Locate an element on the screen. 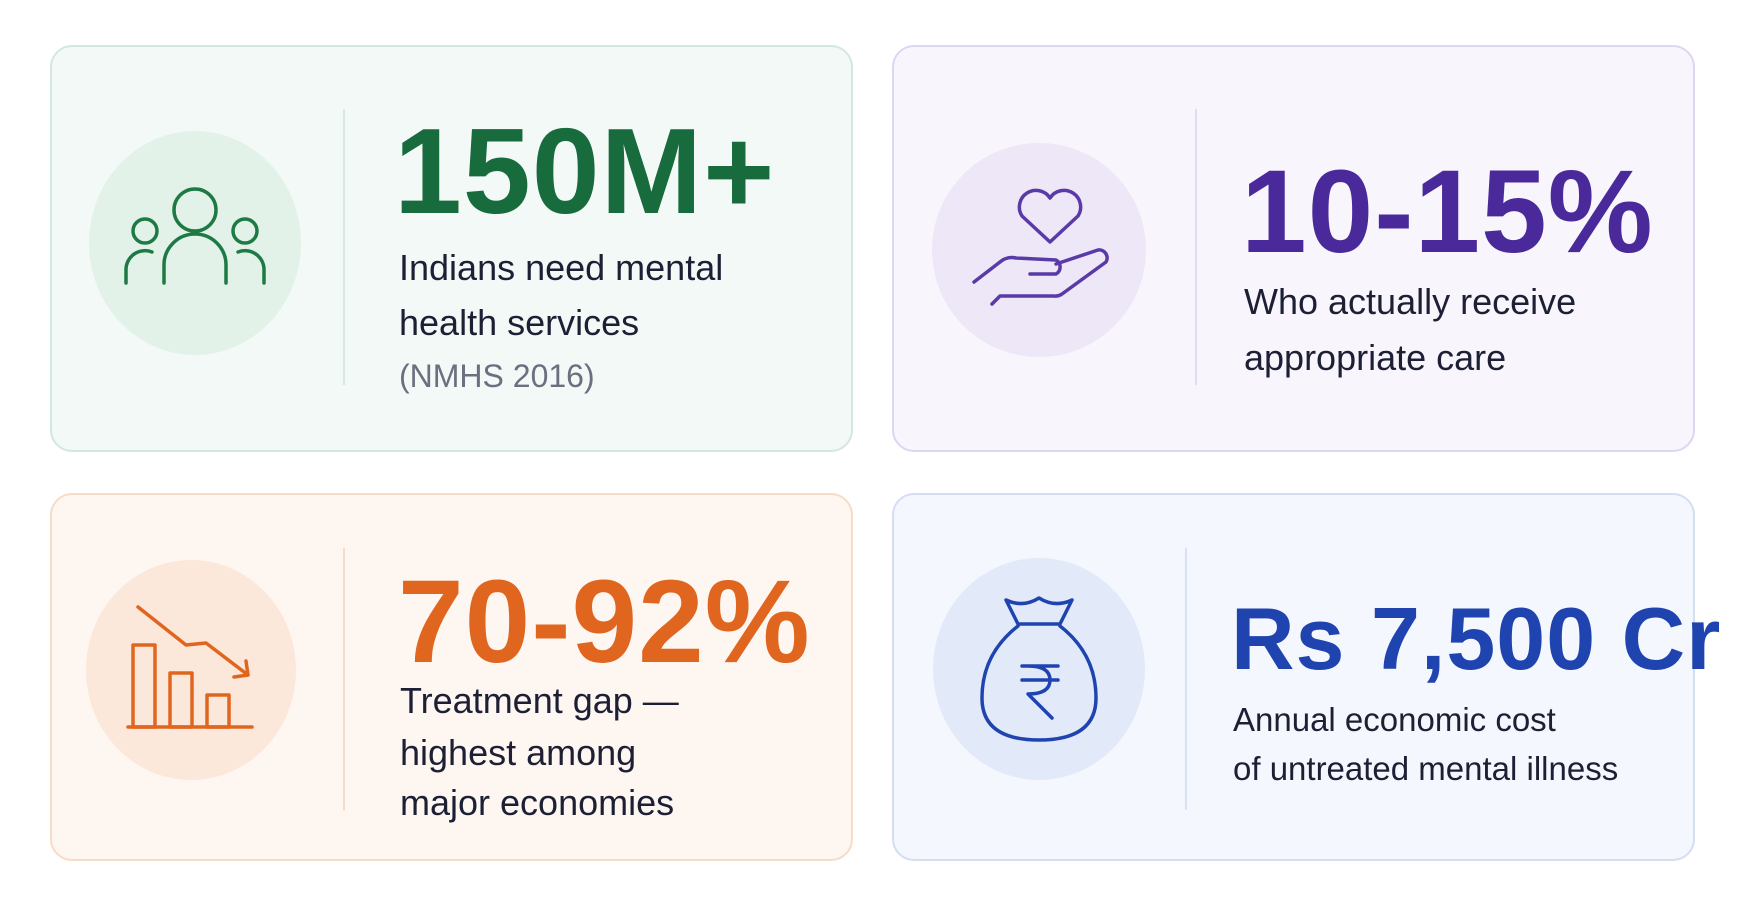 The width and height of the screenshot is (1749, 899). description: highest among is located at coordinates (518, 752).